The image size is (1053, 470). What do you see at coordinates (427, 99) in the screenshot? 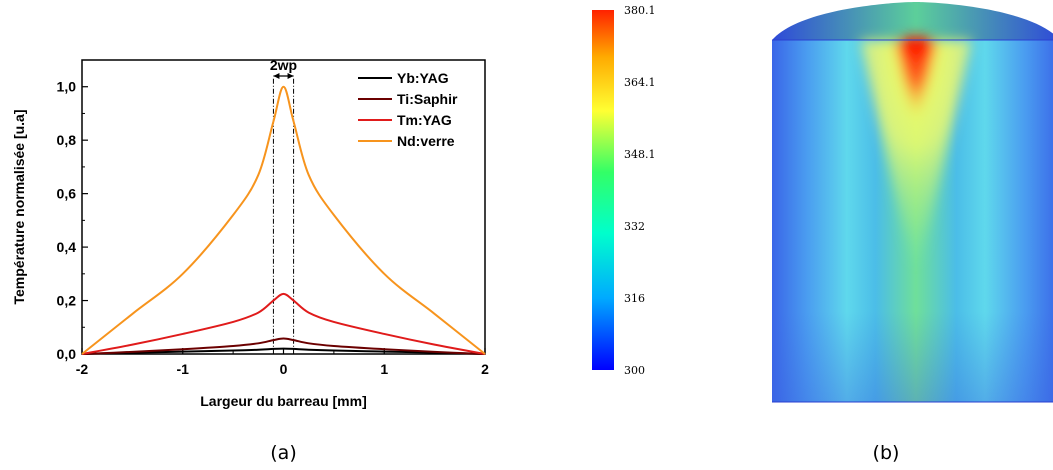
I see `legend-label: Ti:Saphir` at bounding box center [427, 99].